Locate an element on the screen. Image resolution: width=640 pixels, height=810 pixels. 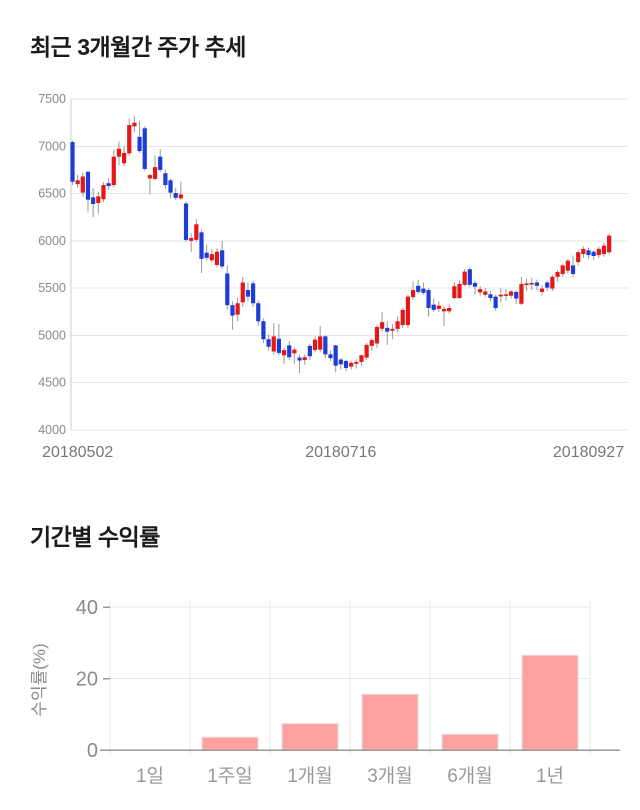
candle-y-tick-label: 5000 is located at coordinates (52, 335).